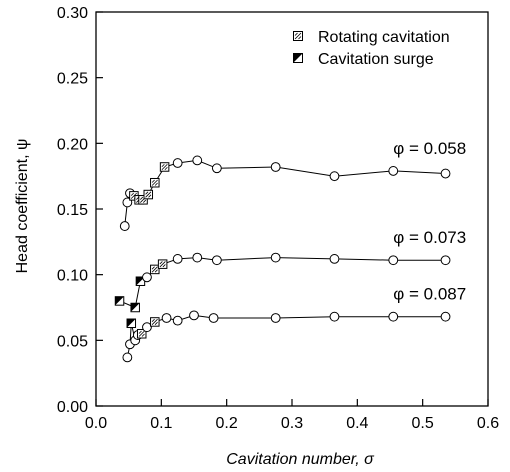 This screenshot has width=510, height=472. Describe the element at coordinates (357, 423) in the screenshot. I see `x-tick-label: 0.4` at that location.